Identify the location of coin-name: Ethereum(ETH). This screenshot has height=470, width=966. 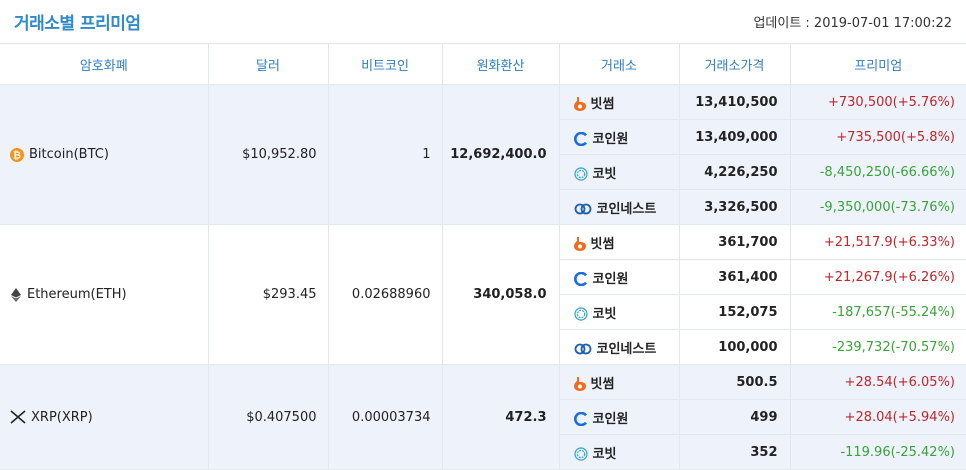
(77, 294).